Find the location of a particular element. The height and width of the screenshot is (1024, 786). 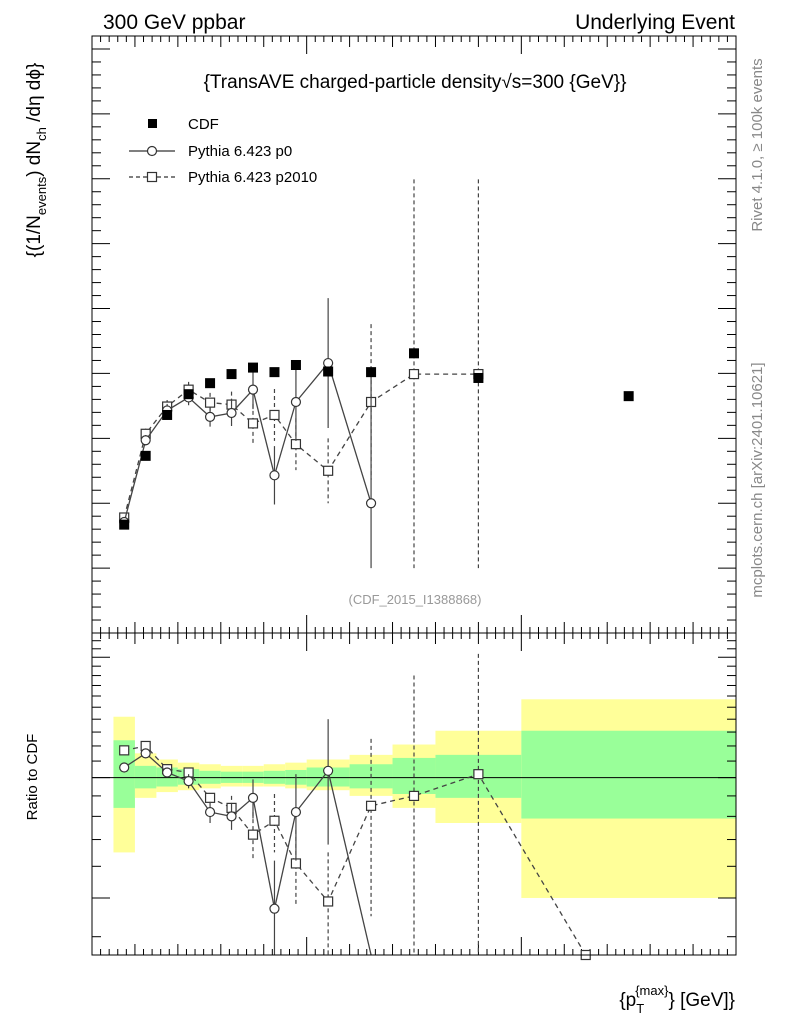

legend-marker-p0 is located at coordinates (152, 151).